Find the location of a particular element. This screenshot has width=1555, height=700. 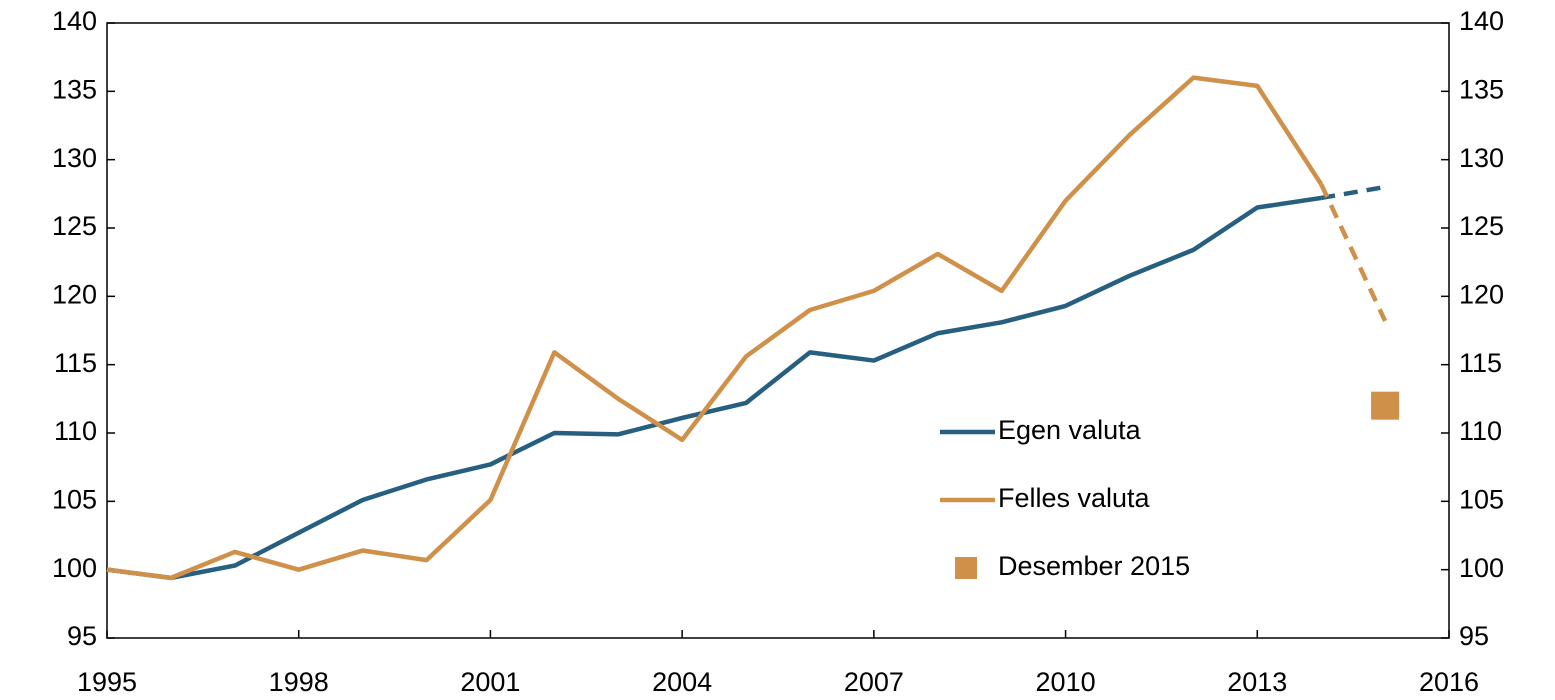

x-tick-label: 2016 is located at coordinates (1449, 682).